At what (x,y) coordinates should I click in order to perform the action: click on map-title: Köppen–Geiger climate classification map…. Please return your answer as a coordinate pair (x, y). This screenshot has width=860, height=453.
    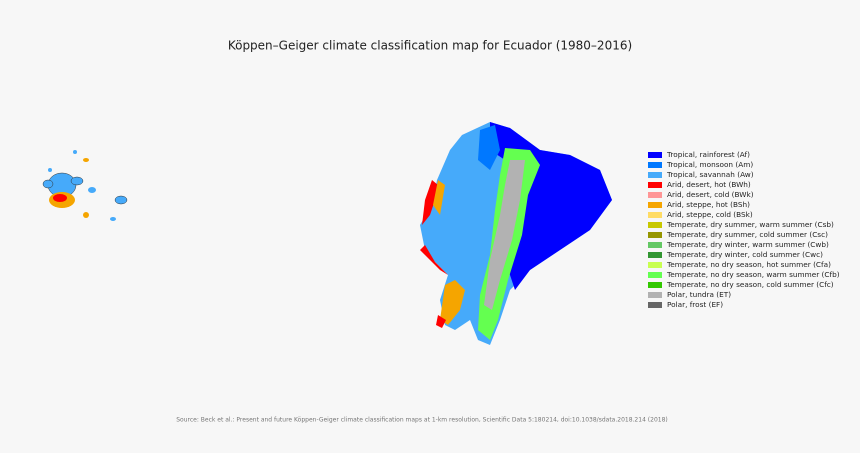
    Looking at the image, I should click on (430, 46).